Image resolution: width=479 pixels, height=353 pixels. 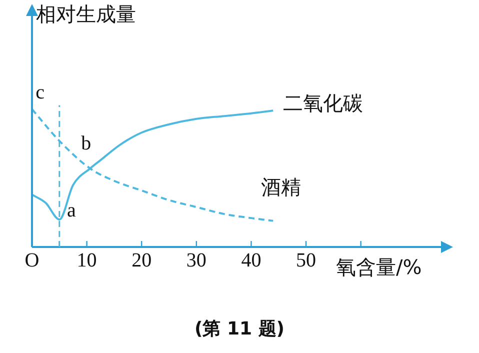 I want to click on x-tick-label: 50, so click(x=306, y=260).